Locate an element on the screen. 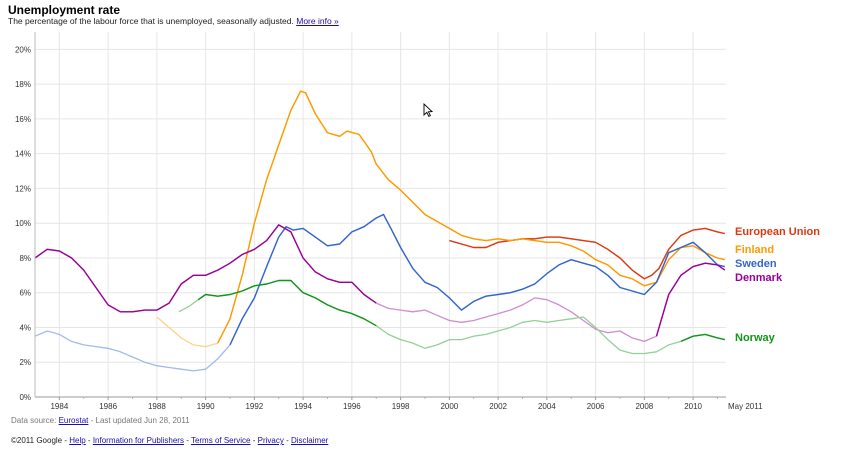 This screenshot has height=451, width=842. x-tick-label: 1990 is located at coordinates (206, 406).